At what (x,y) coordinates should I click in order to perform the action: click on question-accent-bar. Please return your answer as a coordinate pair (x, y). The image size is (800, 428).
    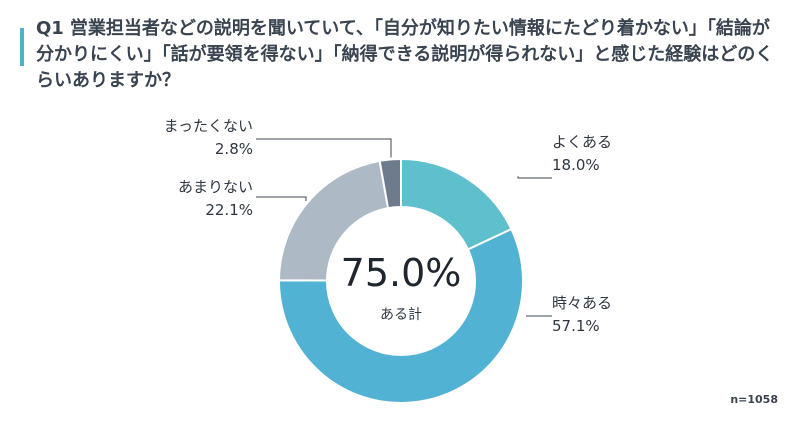
    Looking at the image, I should click on (22, 47).